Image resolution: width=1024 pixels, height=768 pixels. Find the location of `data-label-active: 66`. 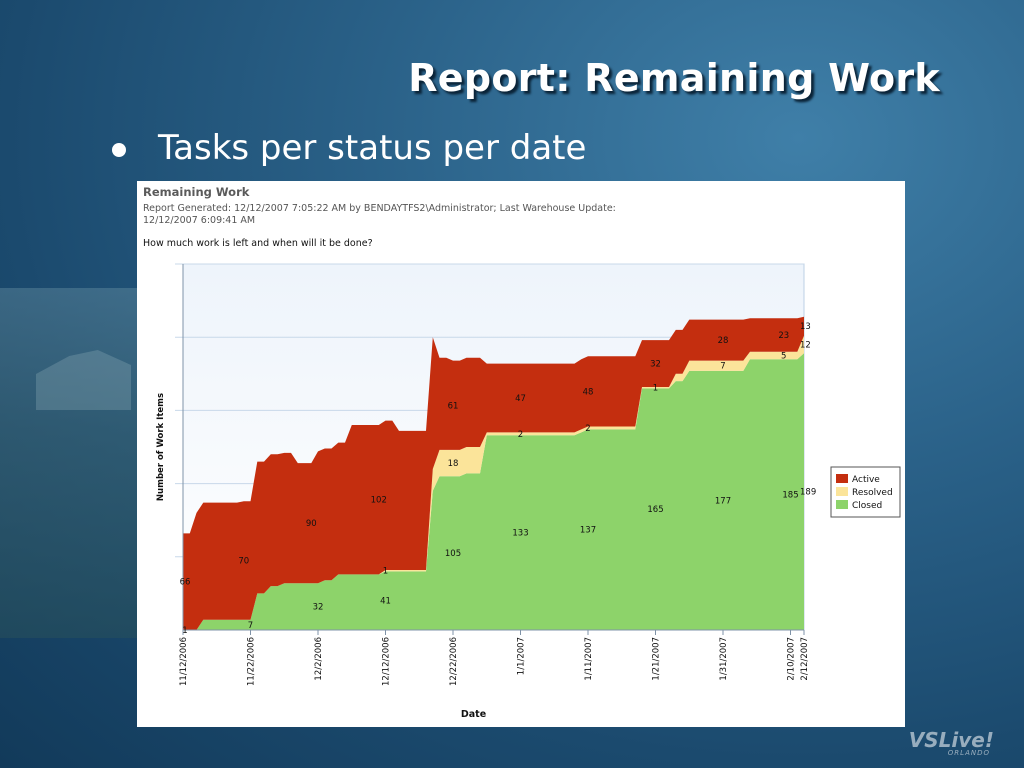

data-label-active: 66 is located at coordinates (185, 583).